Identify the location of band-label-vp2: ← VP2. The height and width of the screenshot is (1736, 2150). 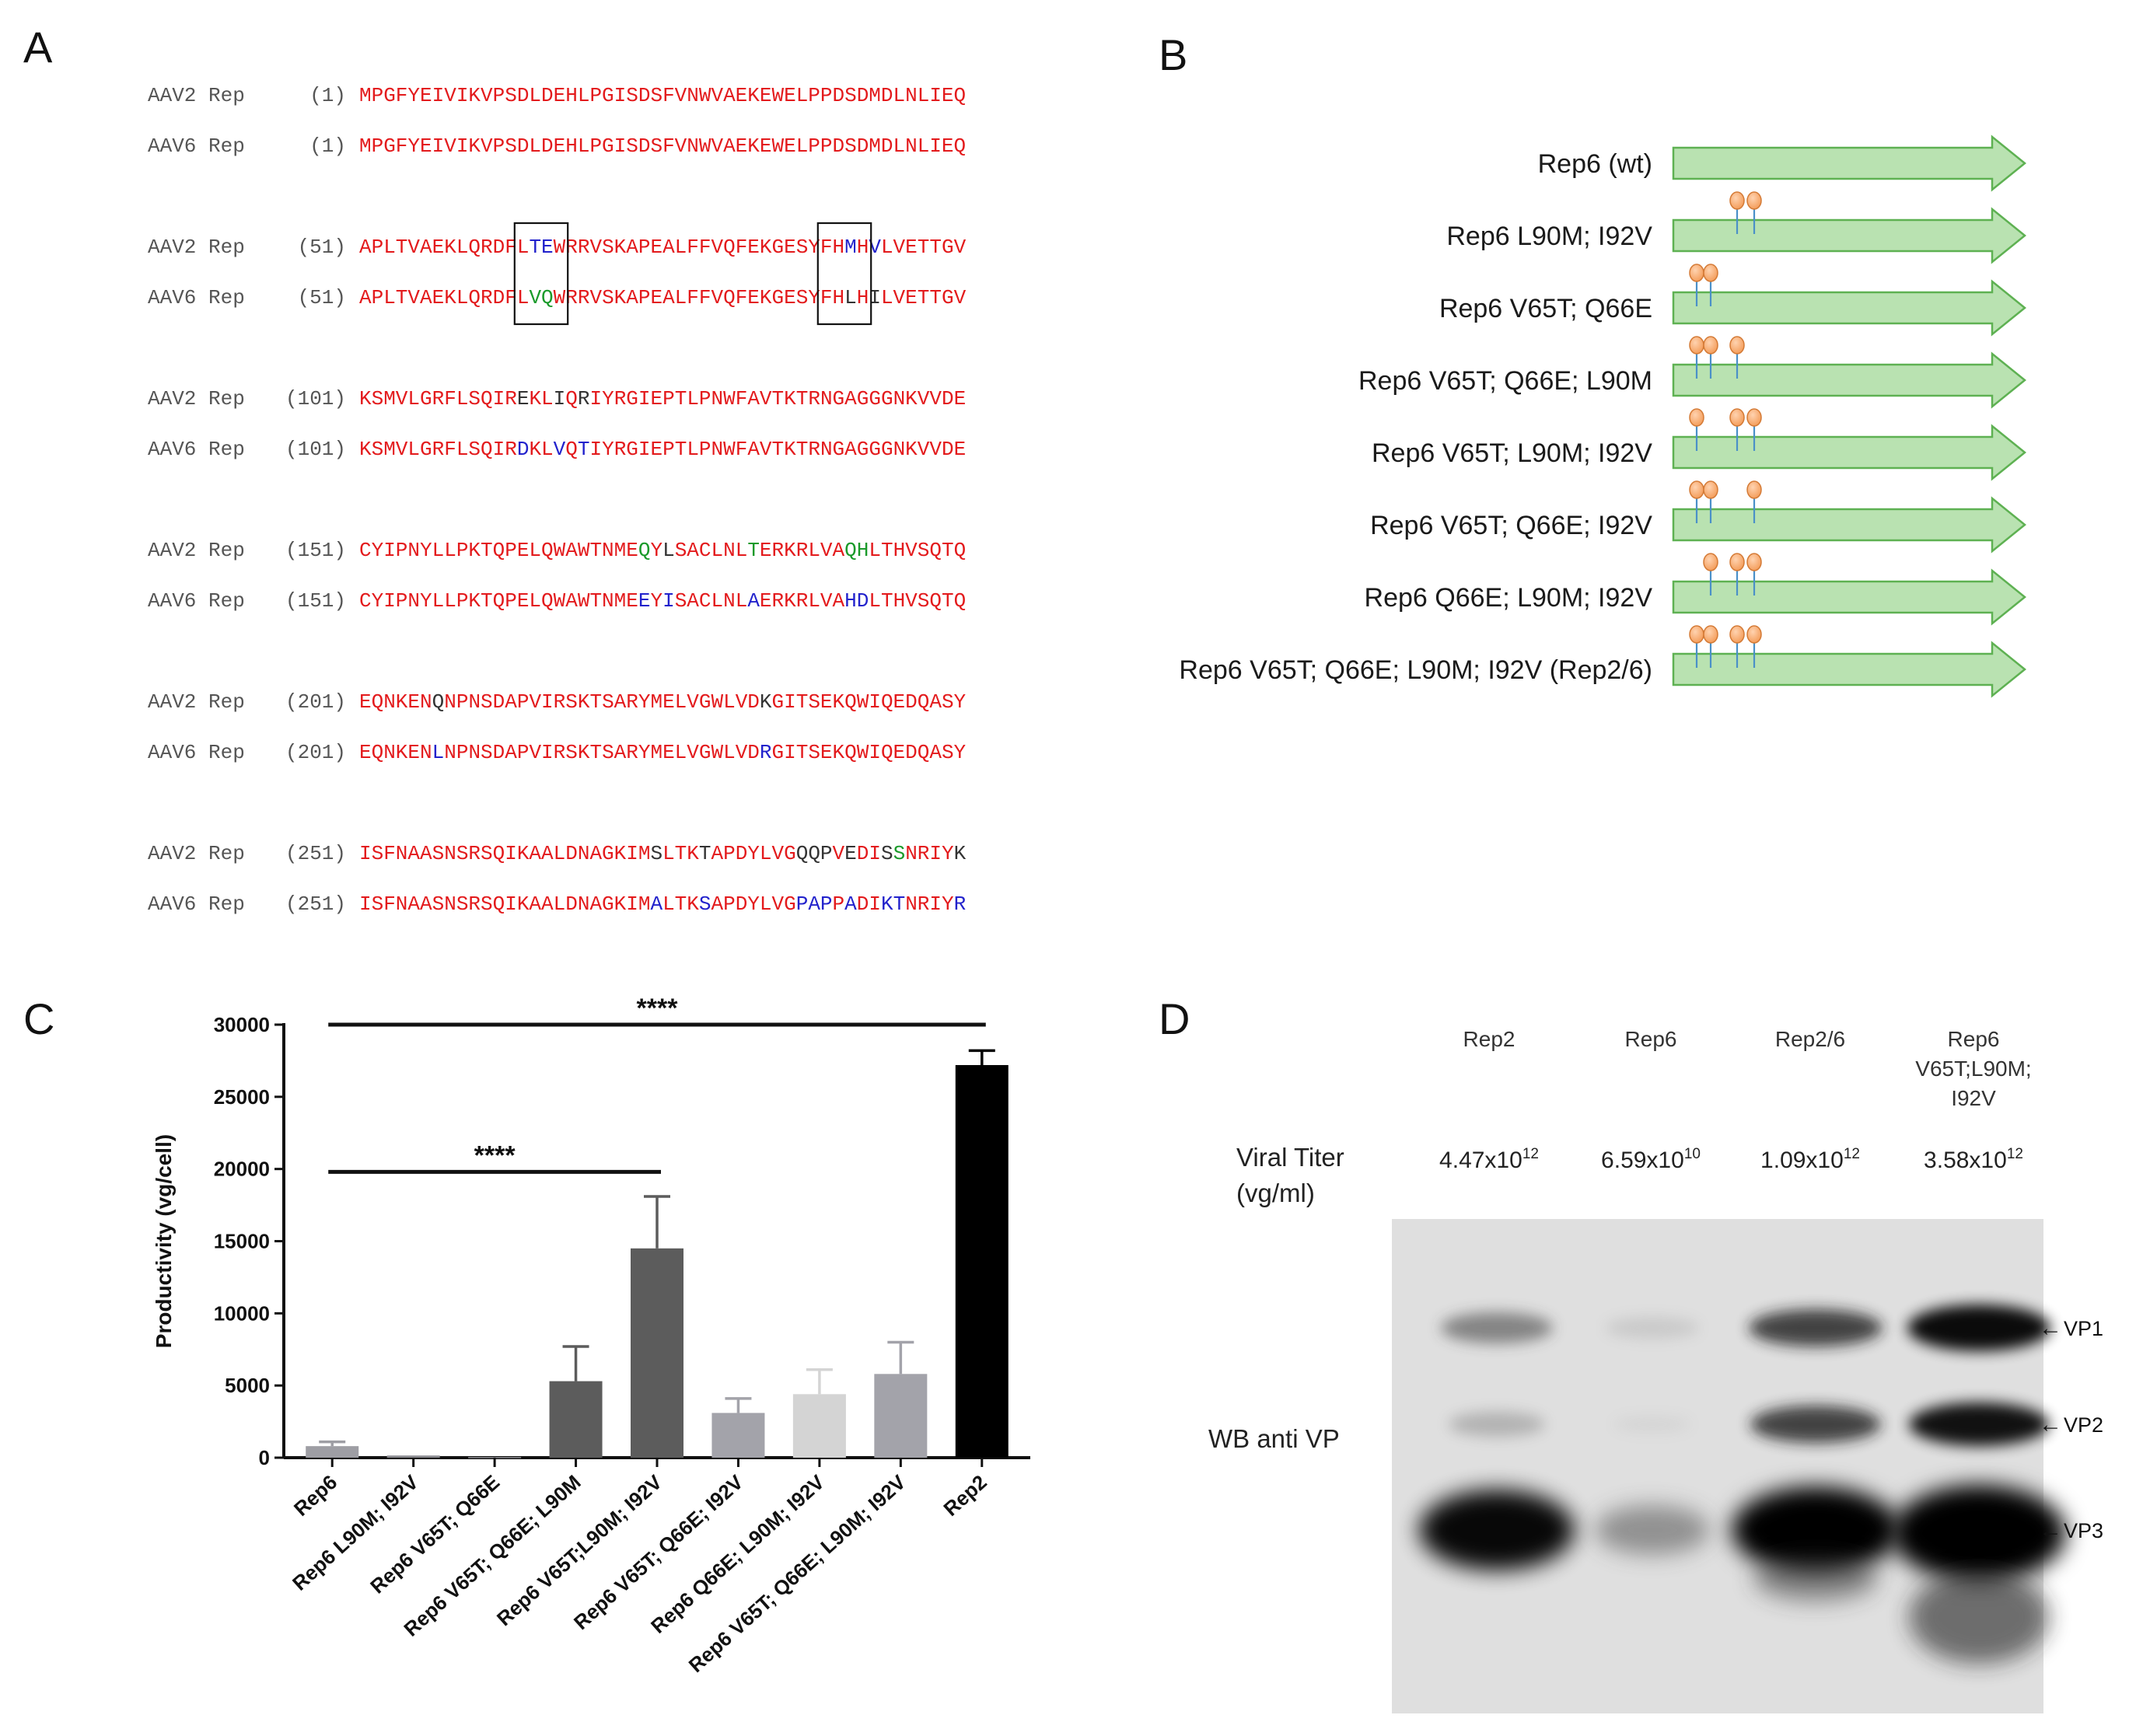
(2071, 1424).